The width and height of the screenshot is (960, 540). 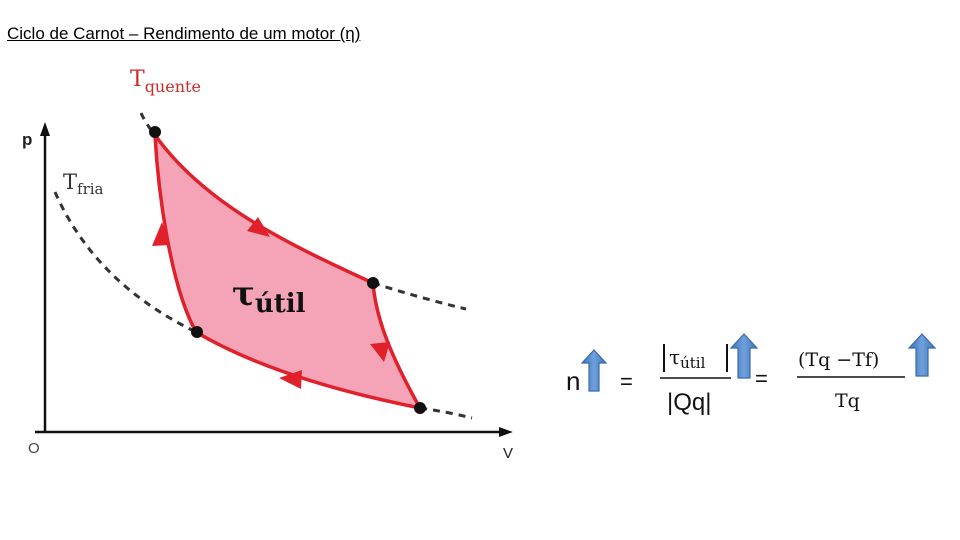 What do you see at coordinates (90, 189) in the screenshot?
I see `cold-temperature-subscript: fria` at bounding box center [90, 189].